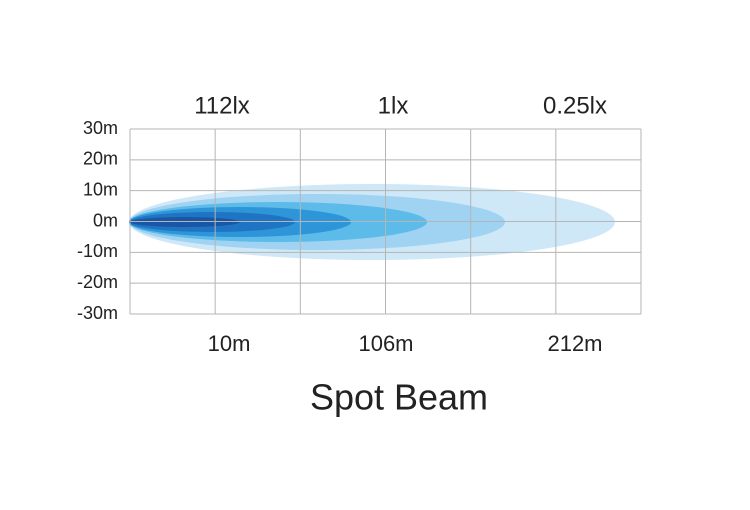 Image resolution: width=750 pixels, height=510 pixels. What do you see at coordinates (229, 343) in the screenshot?
I see `x-label: 10m` at bounding box center [229, 343].